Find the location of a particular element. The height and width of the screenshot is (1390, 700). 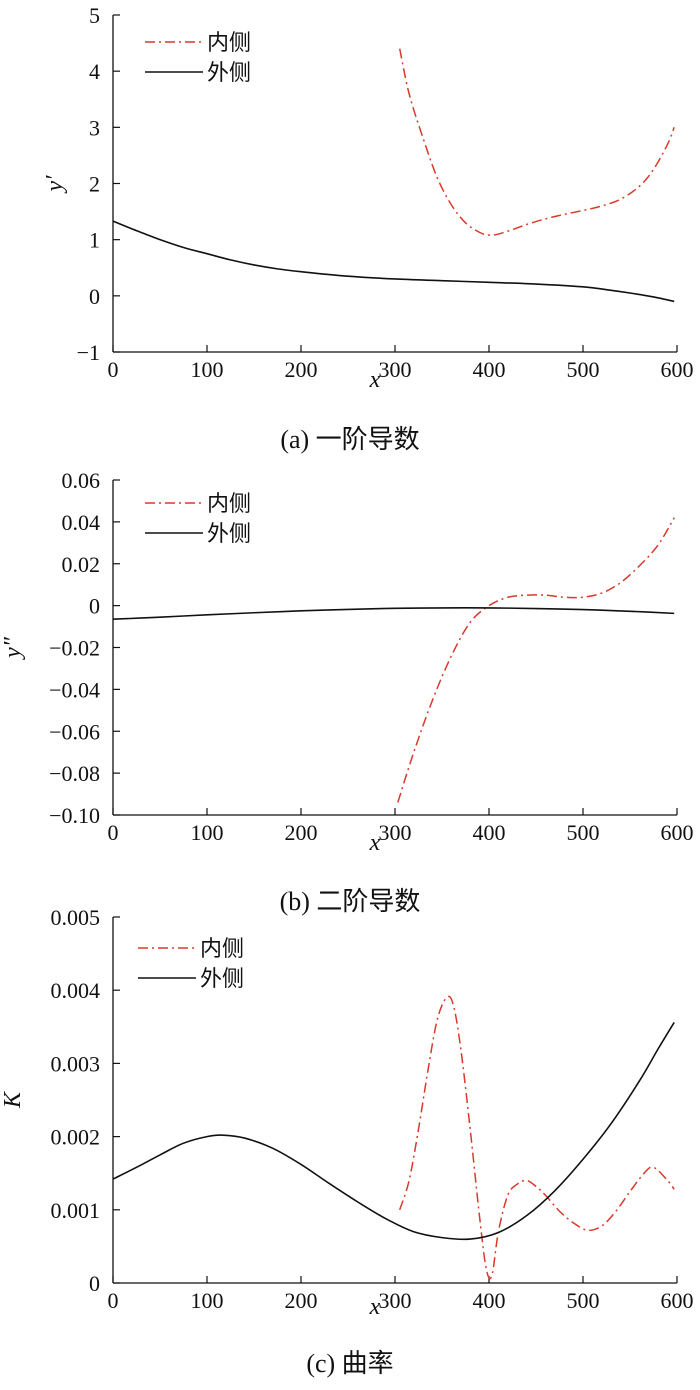

y-axis-label: K is located at coordinates (13, 1099).